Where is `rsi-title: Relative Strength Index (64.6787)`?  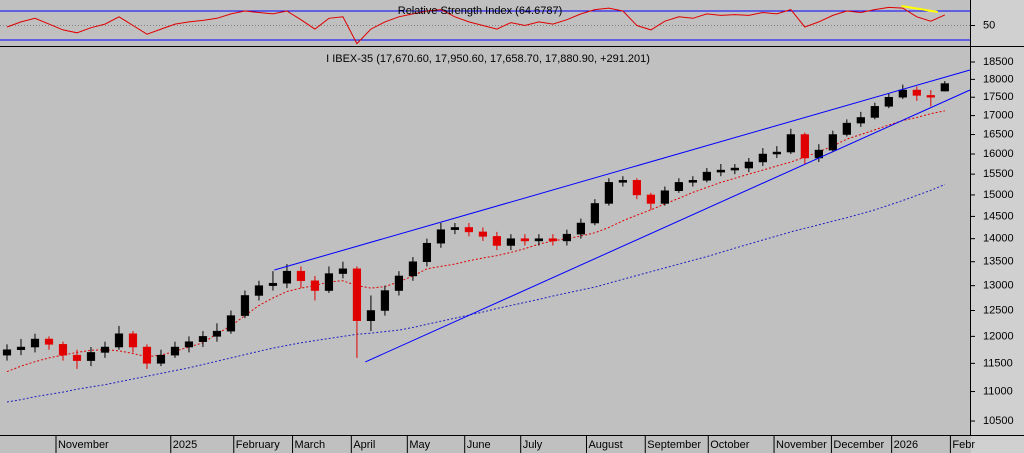
rsi-title: Relative Strength Index (64.6787) is located at coordinates (480, 11).